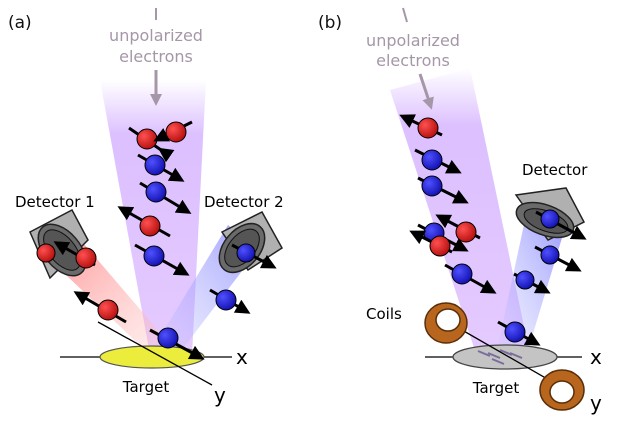  What do you see at coordinates (596, 403) in the screenshot?
I see `y-axis-label-b: y` at bounding box center [596, 403].